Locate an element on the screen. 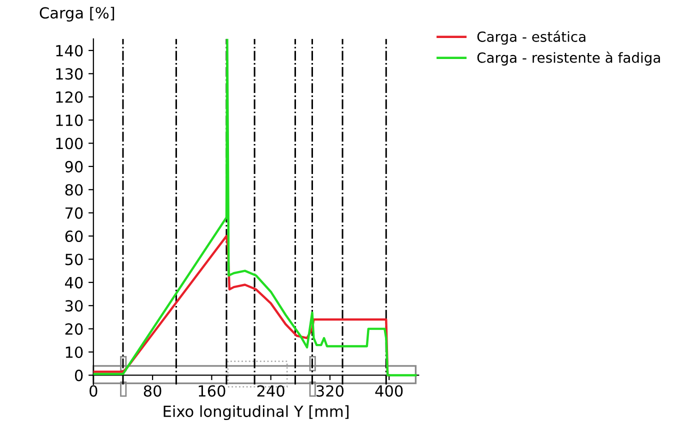 The width and height of the screenshot is (692, 432). y-tick-label: 0 is located at coordinates (78, 376).